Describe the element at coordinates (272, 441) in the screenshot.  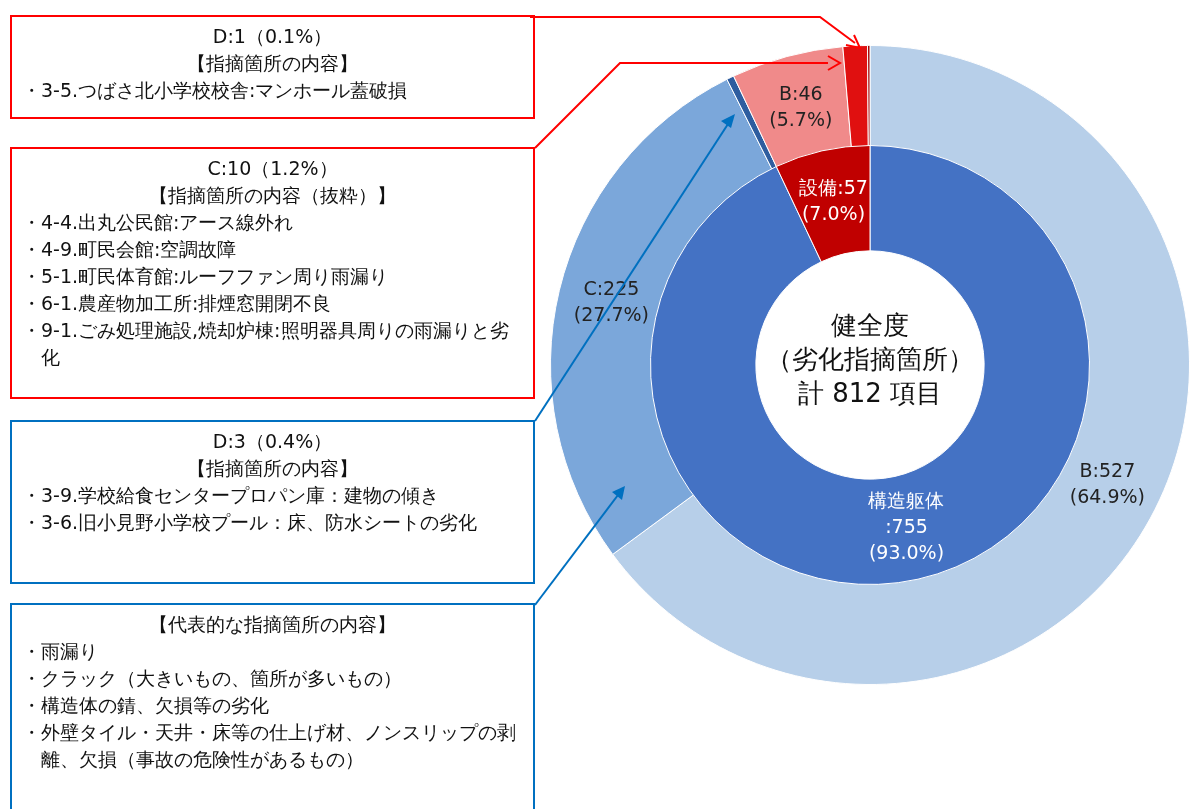
I see `text: D:3（0.4%）` at that location.